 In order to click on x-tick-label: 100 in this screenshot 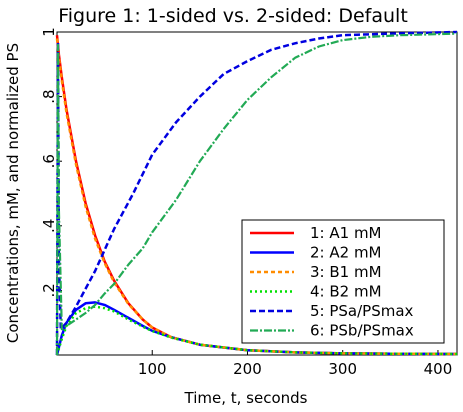, I will do `click(152, 369)`.